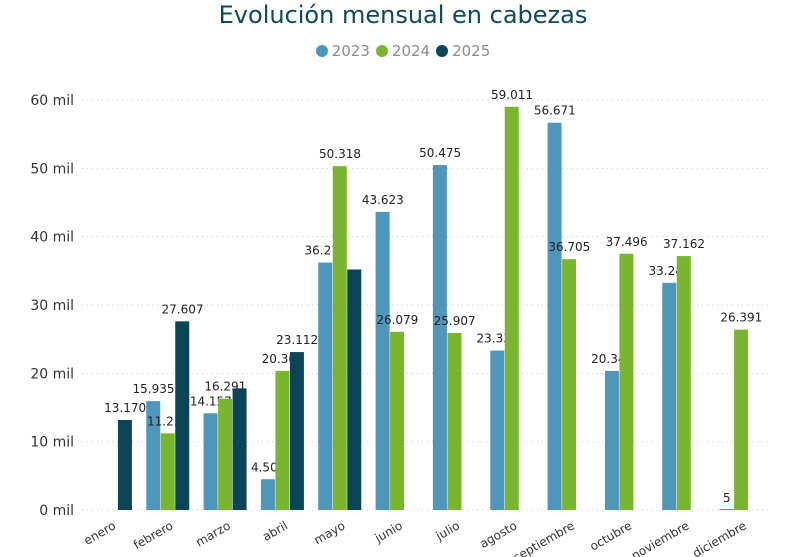 The height and width of the screenshot is (557, 806). I want to click on data-label-2025-abril: 23.112, so click(297, 340).